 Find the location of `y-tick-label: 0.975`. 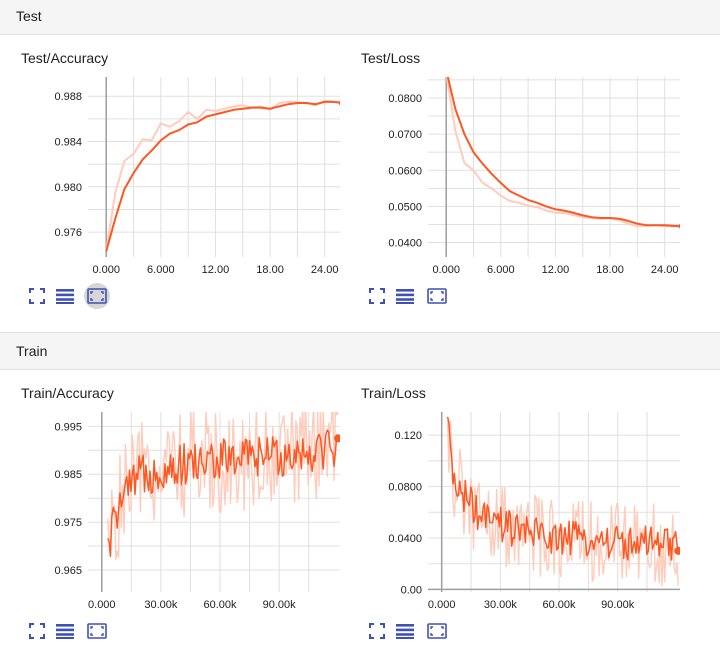

y-tick-label: 0.975 is located at coordinates (68, 523).